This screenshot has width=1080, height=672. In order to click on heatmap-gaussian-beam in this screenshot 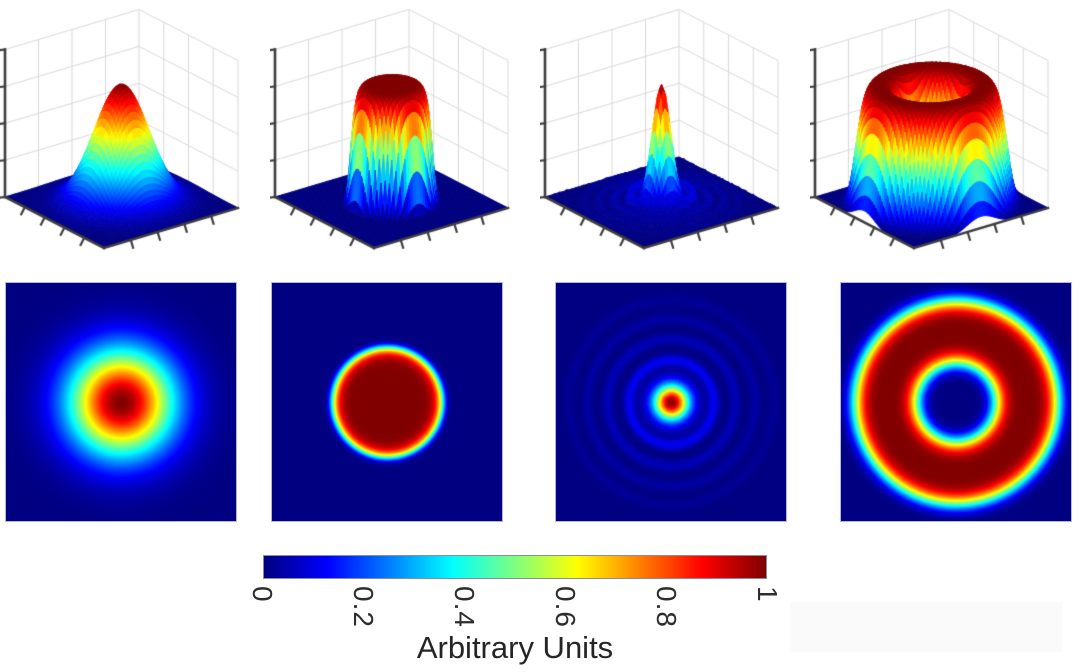, I will do `click(121, 402)`.